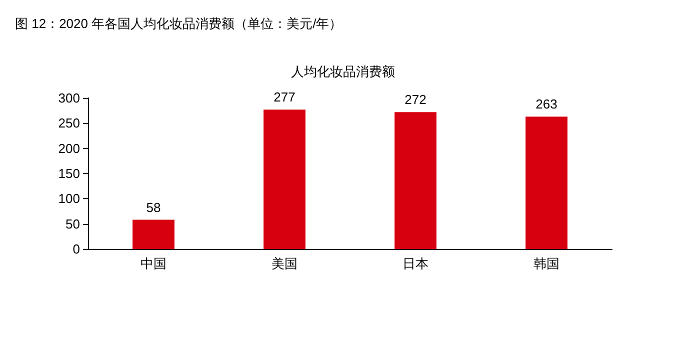  Describe the element at coordinates (69, 123) in the screenshot. I see `y-tick-label: 250` at that location.